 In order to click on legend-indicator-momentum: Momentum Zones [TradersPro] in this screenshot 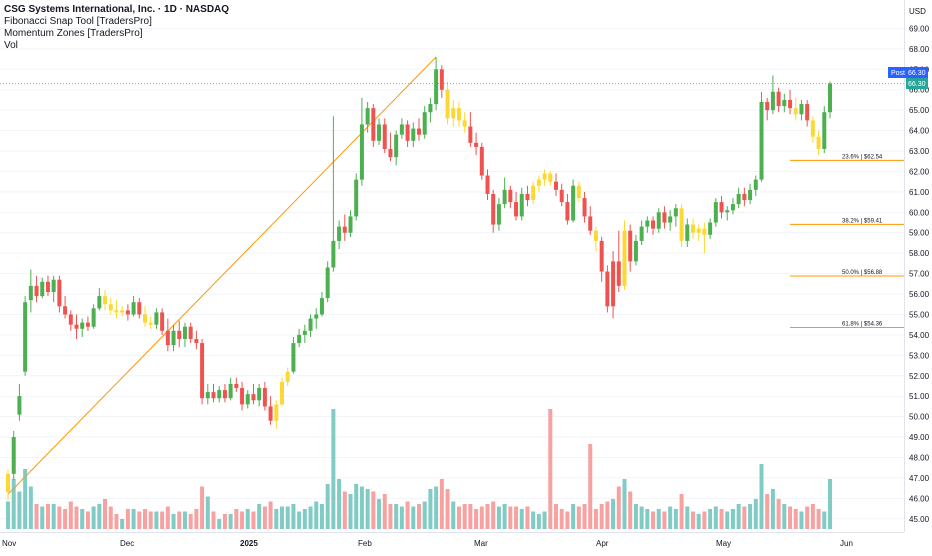, I will do `click(73, 33)`.